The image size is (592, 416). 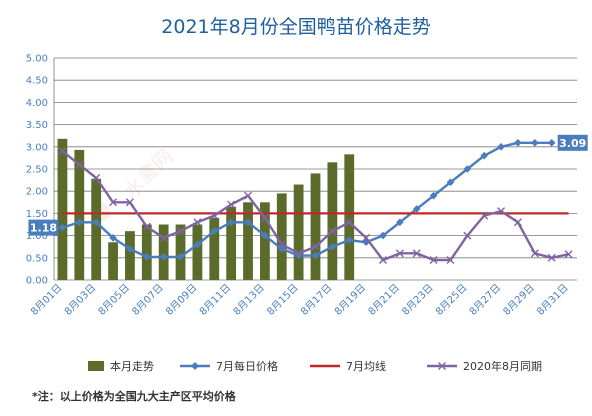 I want to click on legend-swatch, so click(x=96, y=366).